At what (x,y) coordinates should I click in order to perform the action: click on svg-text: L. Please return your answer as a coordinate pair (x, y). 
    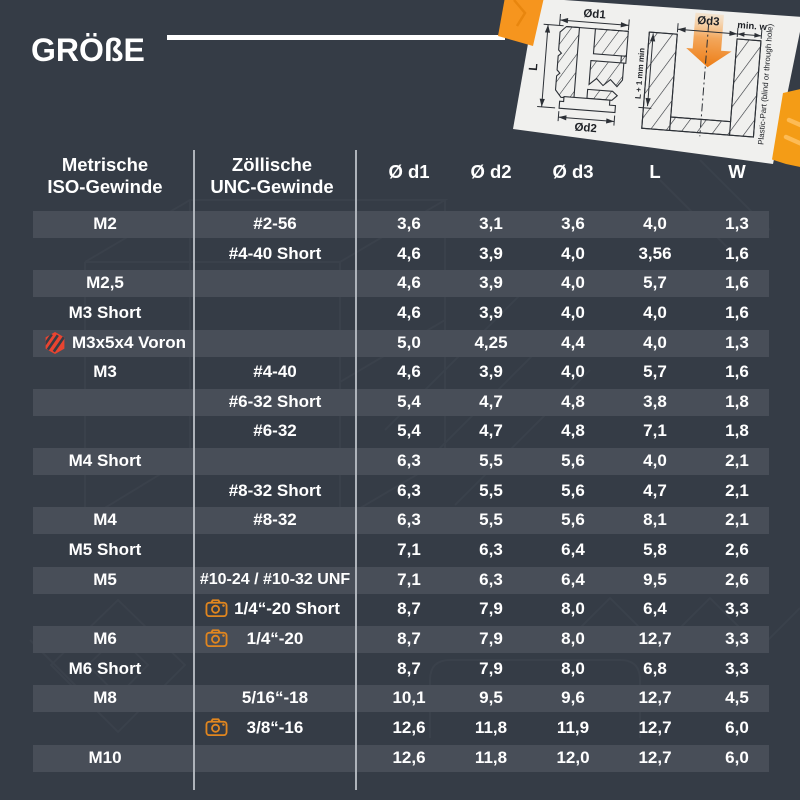
    Looking at the image, I should click on (533, 67).